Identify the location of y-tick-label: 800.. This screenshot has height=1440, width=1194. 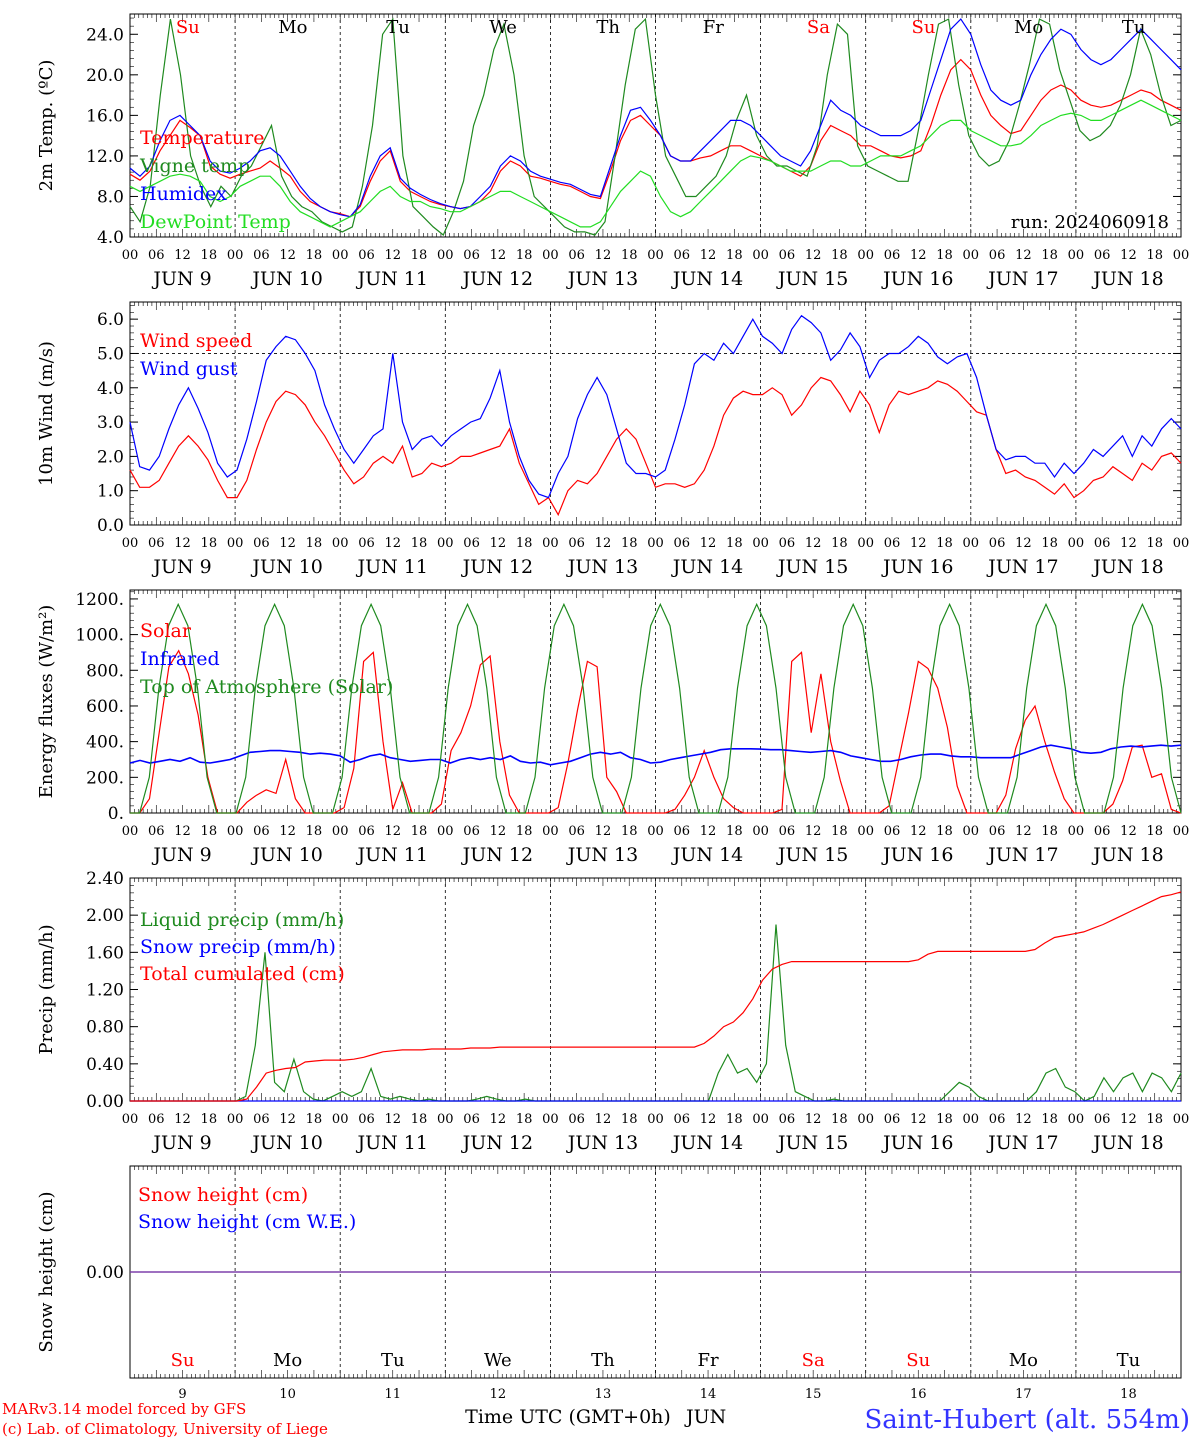
(105, 671).